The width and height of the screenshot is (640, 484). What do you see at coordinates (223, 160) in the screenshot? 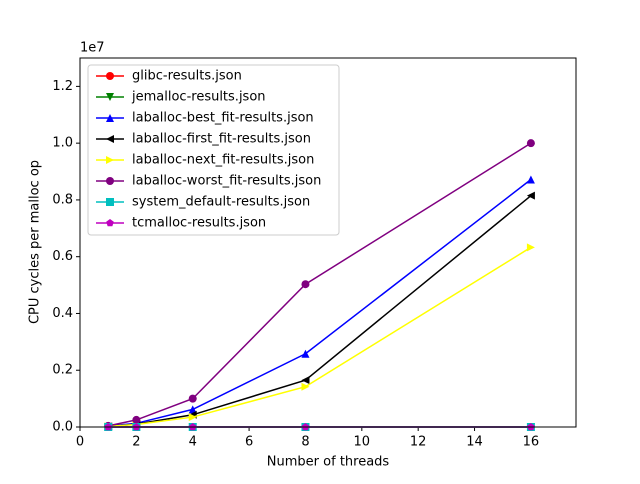
I see `legend-label: laballoc-next_fit-results.json` at bounding box center [223, 160].